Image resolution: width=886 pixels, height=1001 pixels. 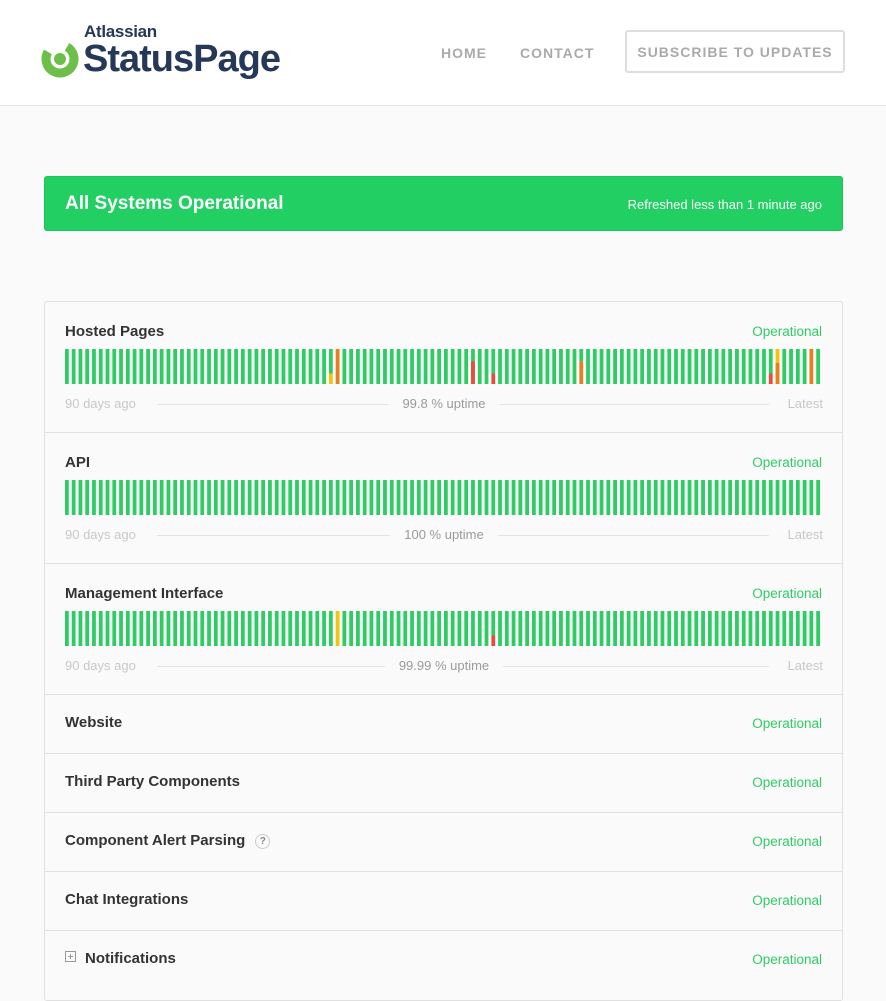 I want to click on expand-icon, so click(x=70, y=956).